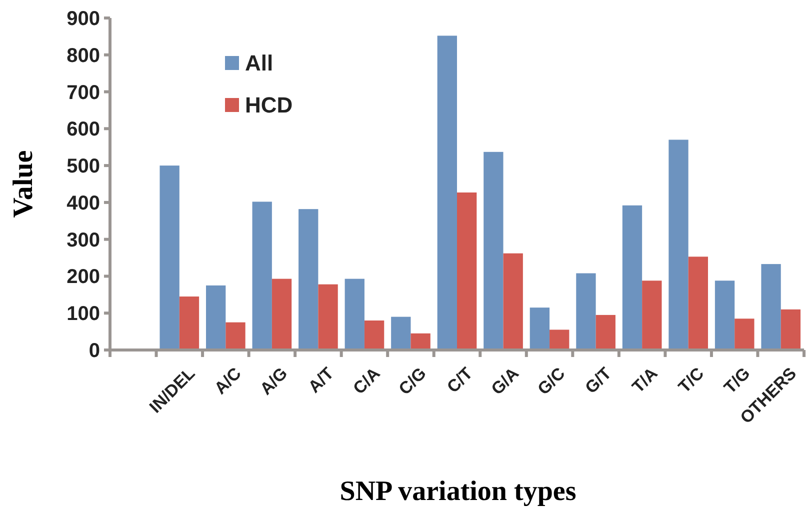 The width and height of the screenshot is (806, 510). I want to click on legend-label: HCD, so click(269, 105).